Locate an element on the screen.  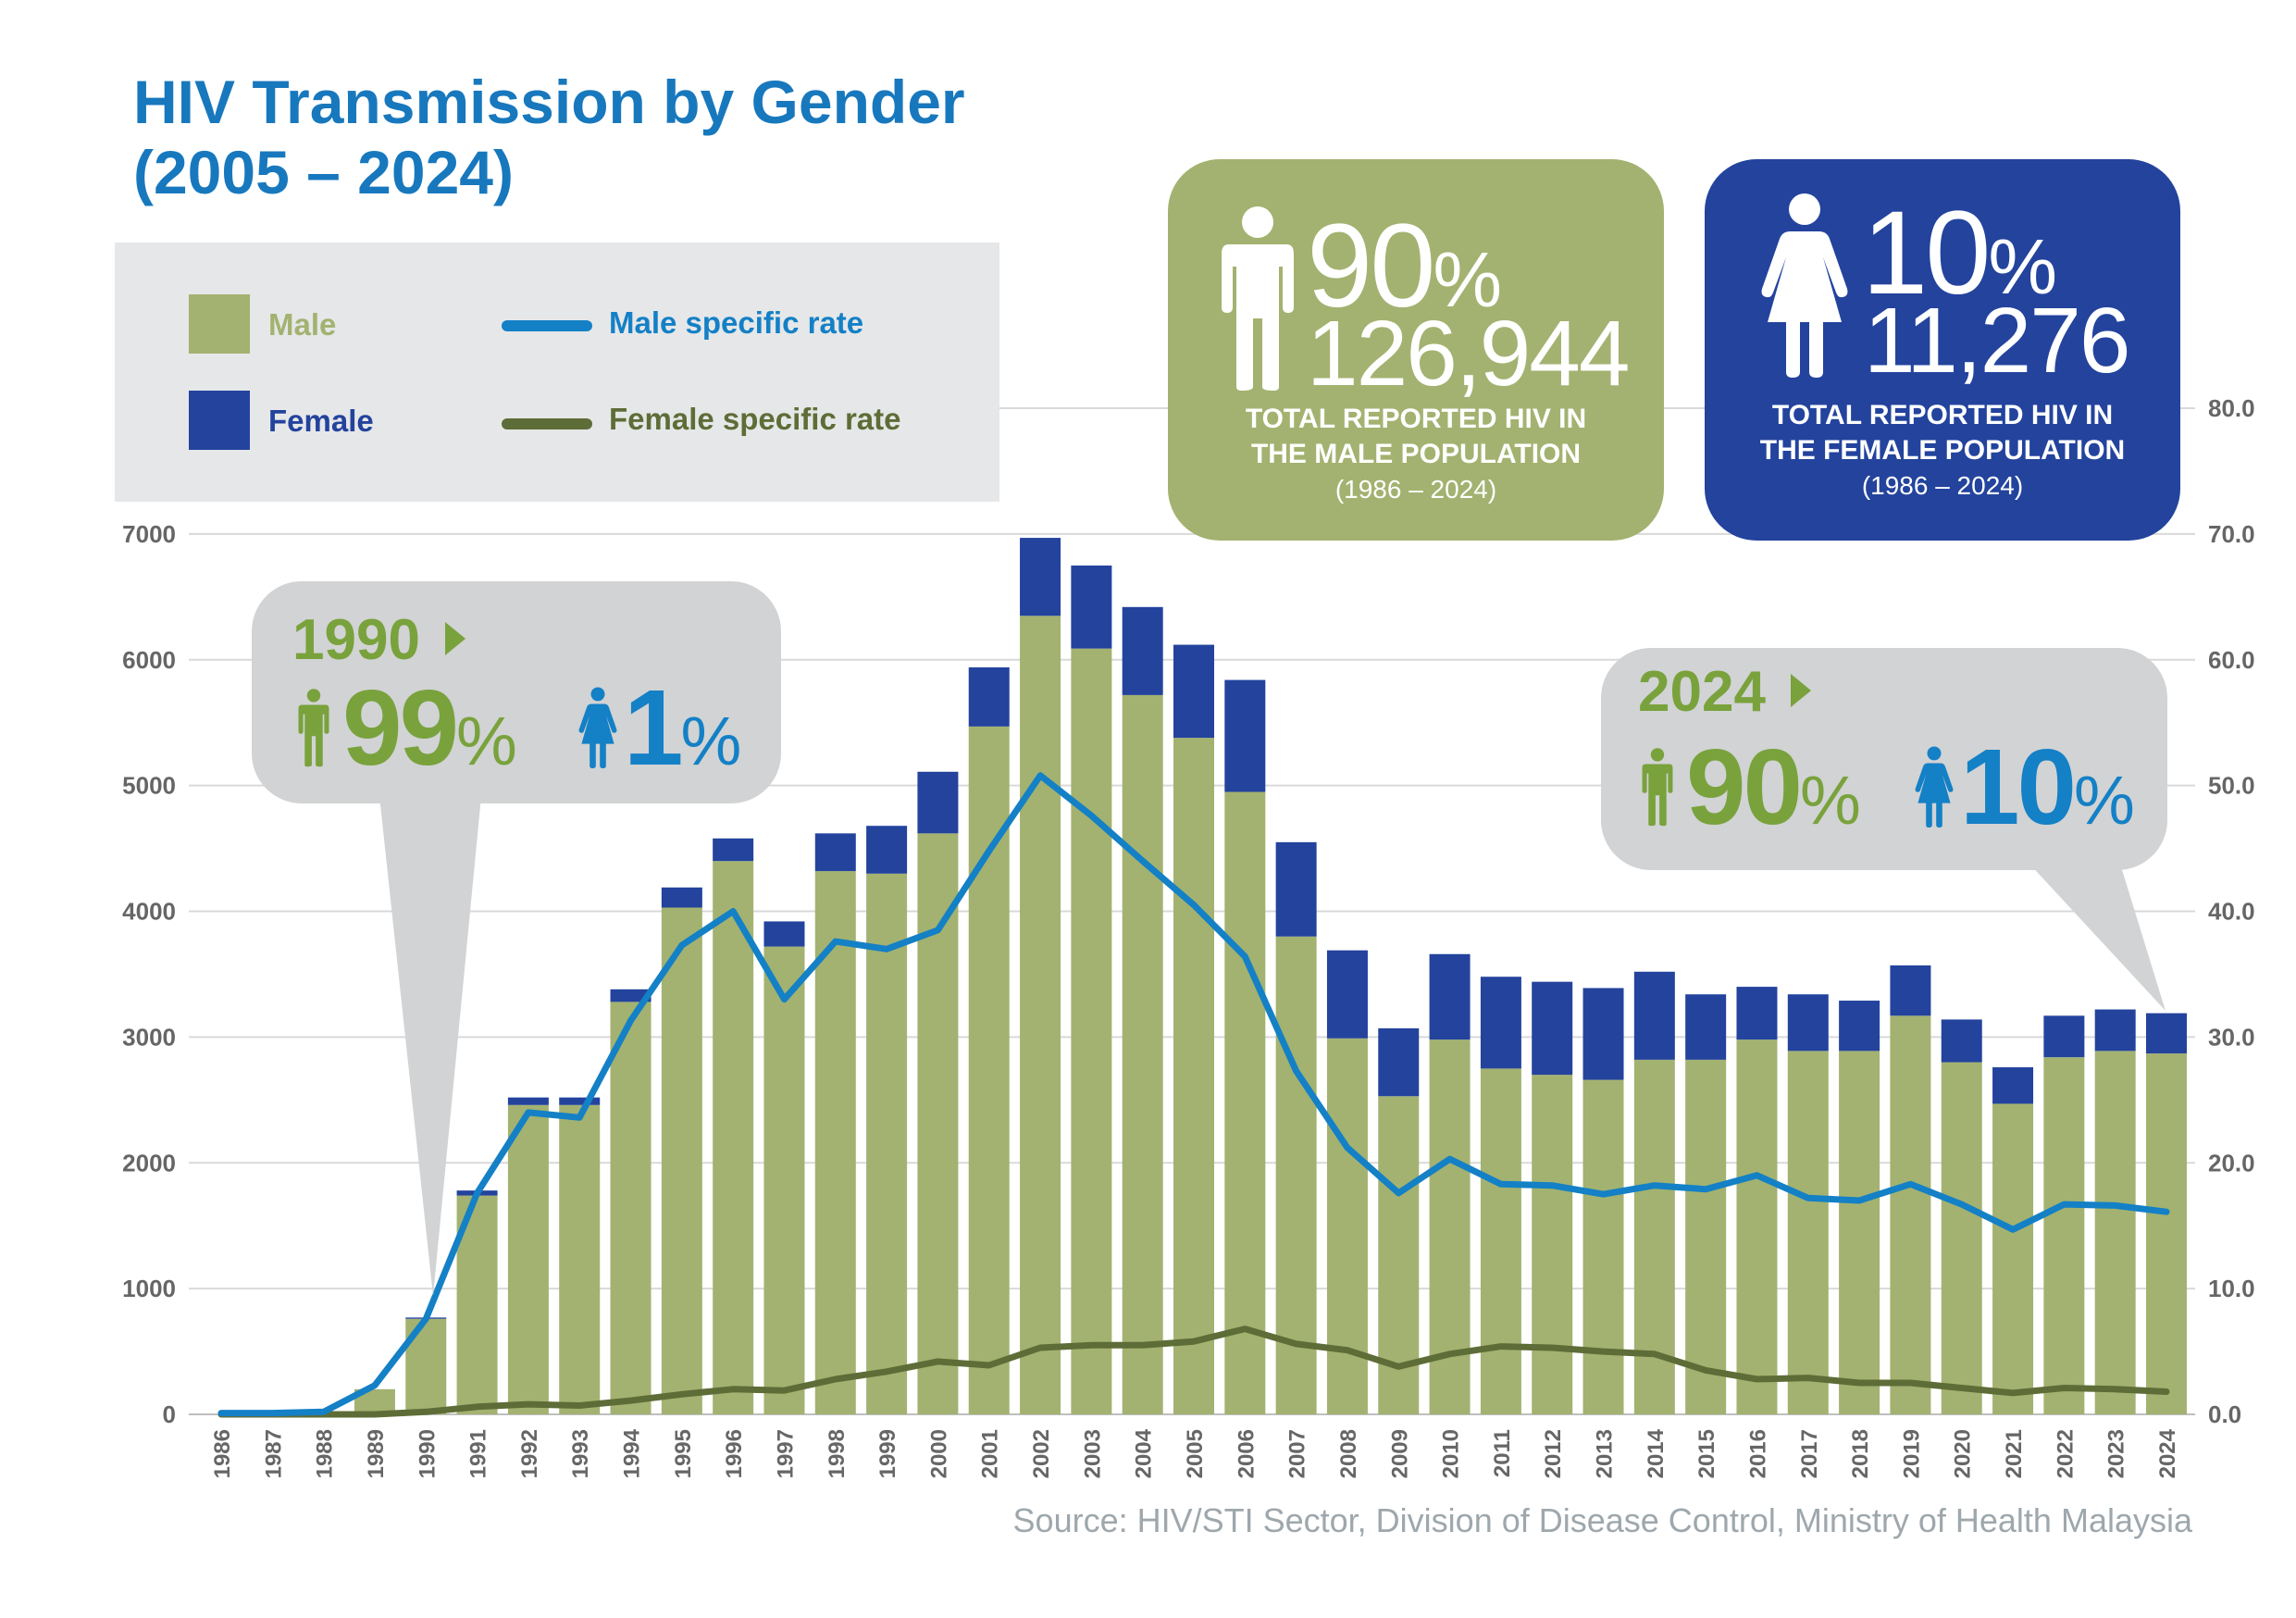
callout-2024-year: 2024 is located at coordinates (1702, 692).